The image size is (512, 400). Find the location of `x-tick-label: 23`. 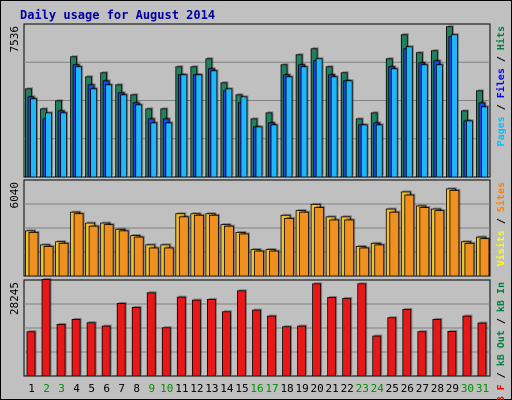

x-tick-label: 23 is located at coordinates (362, 388).